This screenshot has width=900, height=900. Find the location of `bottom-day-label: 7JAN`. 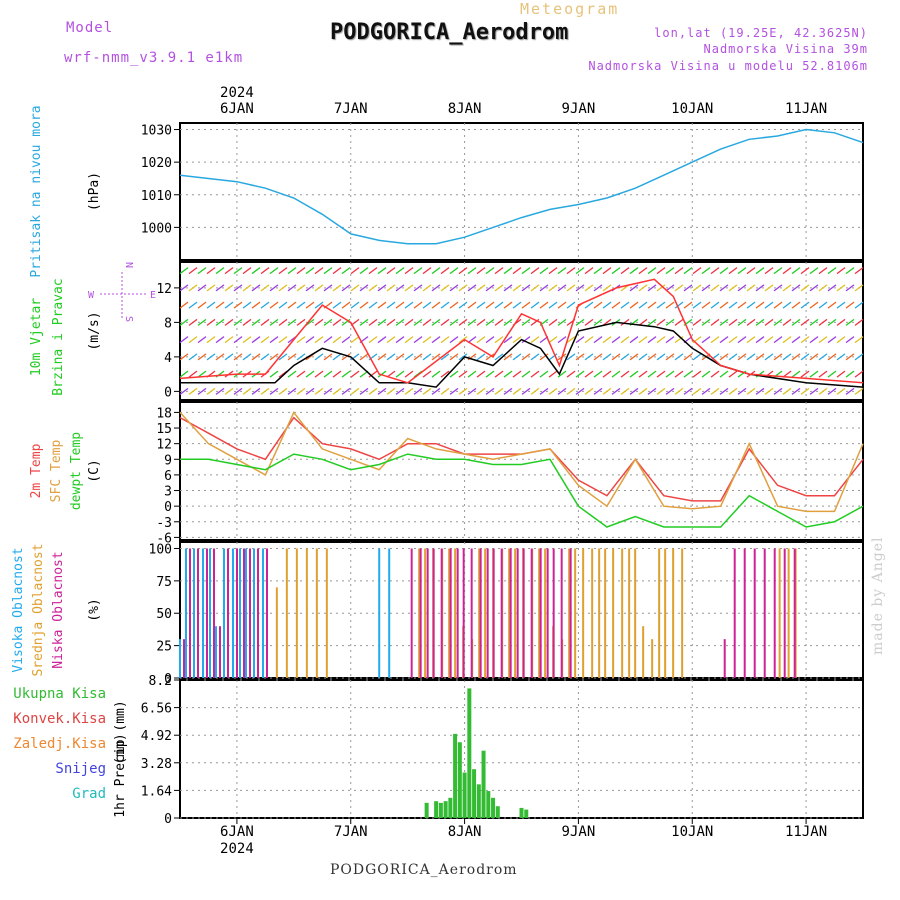

bottom-day-label: 7JAN is located at coordinates (351, 832).